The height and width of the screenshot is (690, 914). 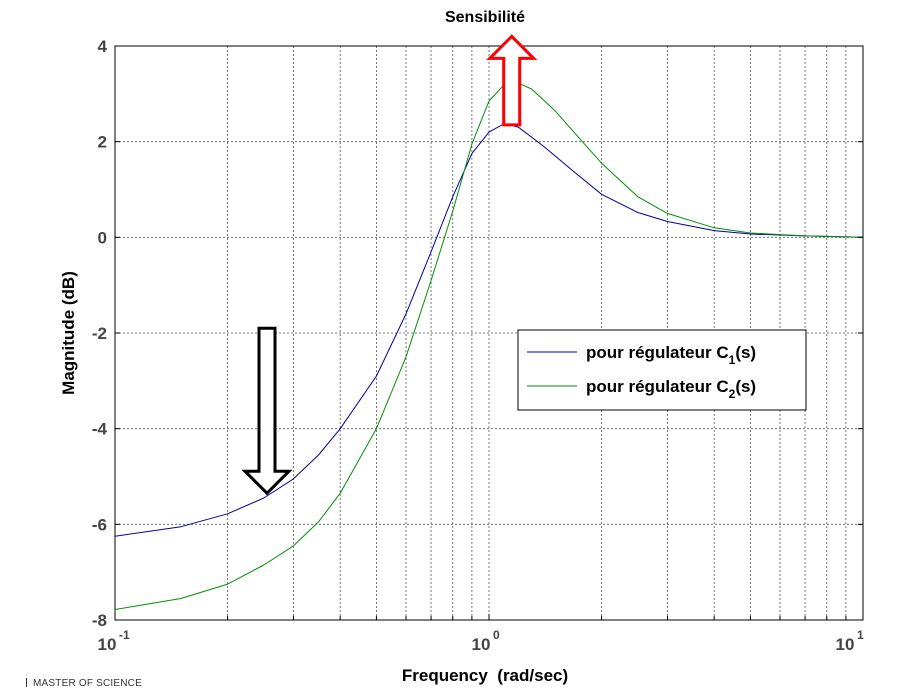 What do you see at coordinates (26, 682) in the screenshot?
I see `footer-divider` at bounding box center [26, 682].